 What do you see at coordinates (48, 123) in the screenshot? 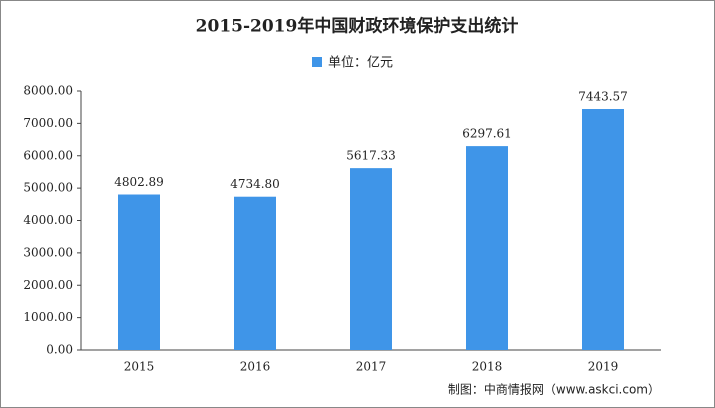
I see `y-tick-label: 7000.00` at bounding box center [48, 123].